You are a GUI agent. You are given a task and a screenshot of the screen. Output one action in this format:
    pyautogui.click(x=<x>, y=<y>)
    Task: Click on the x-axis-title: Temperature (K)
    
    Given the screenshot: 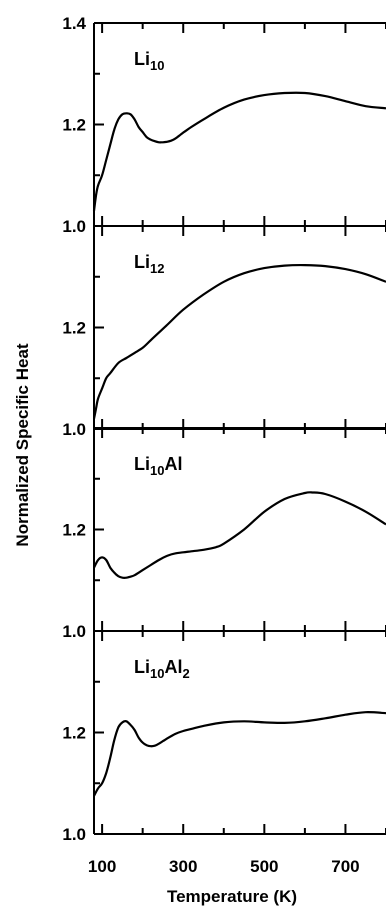 What is the action you would take?
    pyautogui.click(x=232, y=896)
    